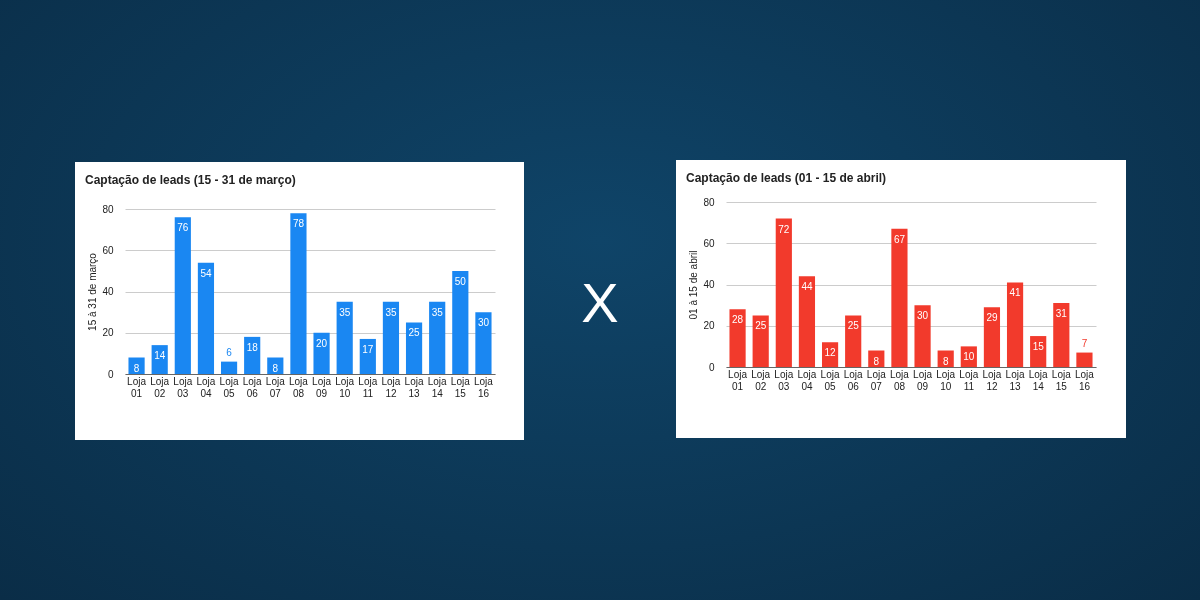 Image resolution: width=1200 pixels, height=600 pixels. What do you see at coordinates (1038, 347) in the screenshot?
I see `data-label: 15` at bounding box center [1038, 347].